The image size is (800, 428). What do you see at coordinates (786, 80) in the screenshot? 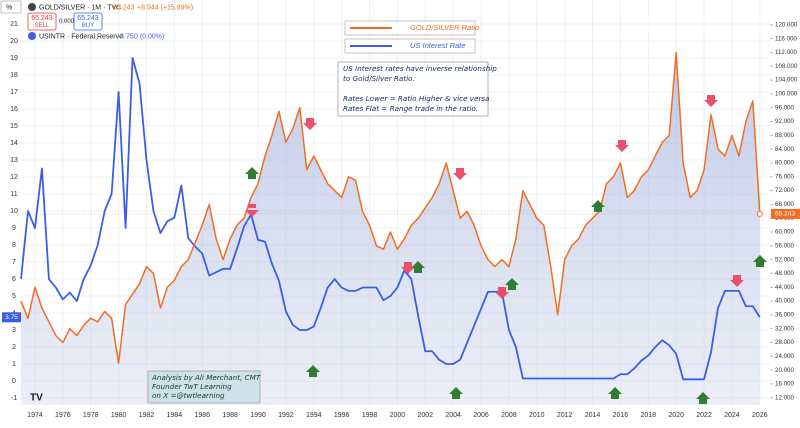
I see `y2-tick-label: 104.000` at bounding box center [786, 80].